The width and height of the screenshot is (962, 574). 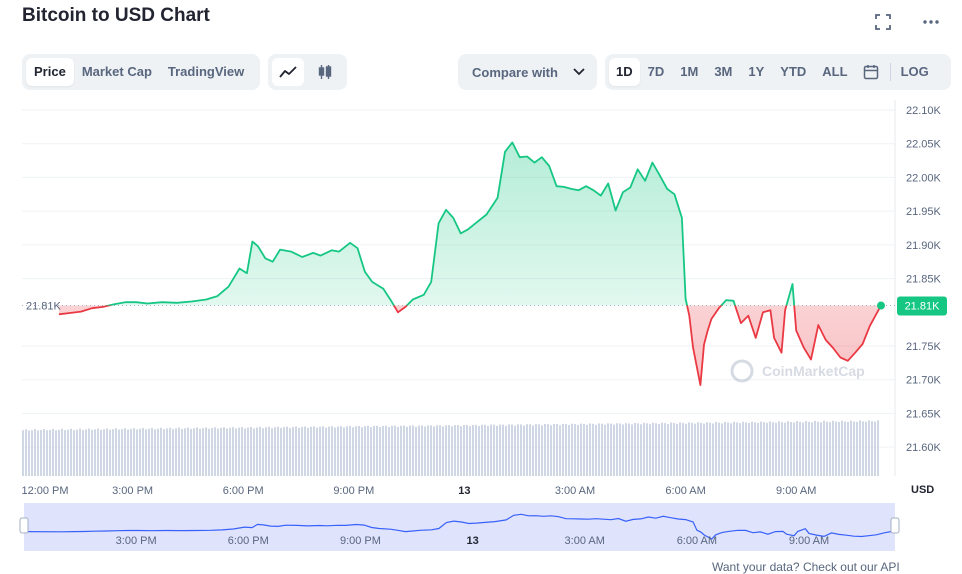 What do you see at coordinates (527, 72) in the screenshot?
I see `compare-dropdown: Compare with` at bounding box center [527, 72].